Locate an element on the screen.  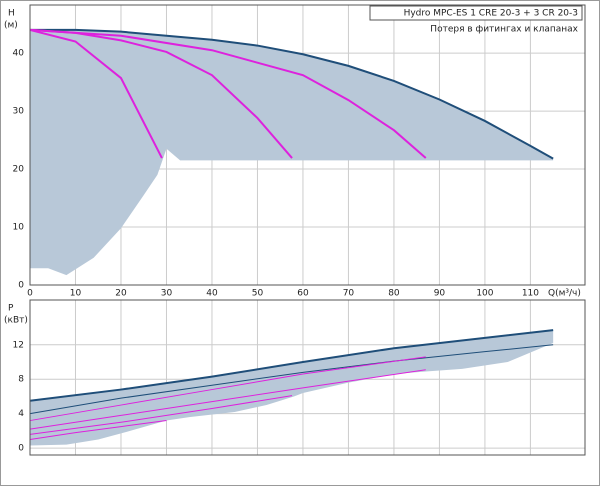
x-axis-label: Q(м³/ч) is located at coordinates (564, 294).